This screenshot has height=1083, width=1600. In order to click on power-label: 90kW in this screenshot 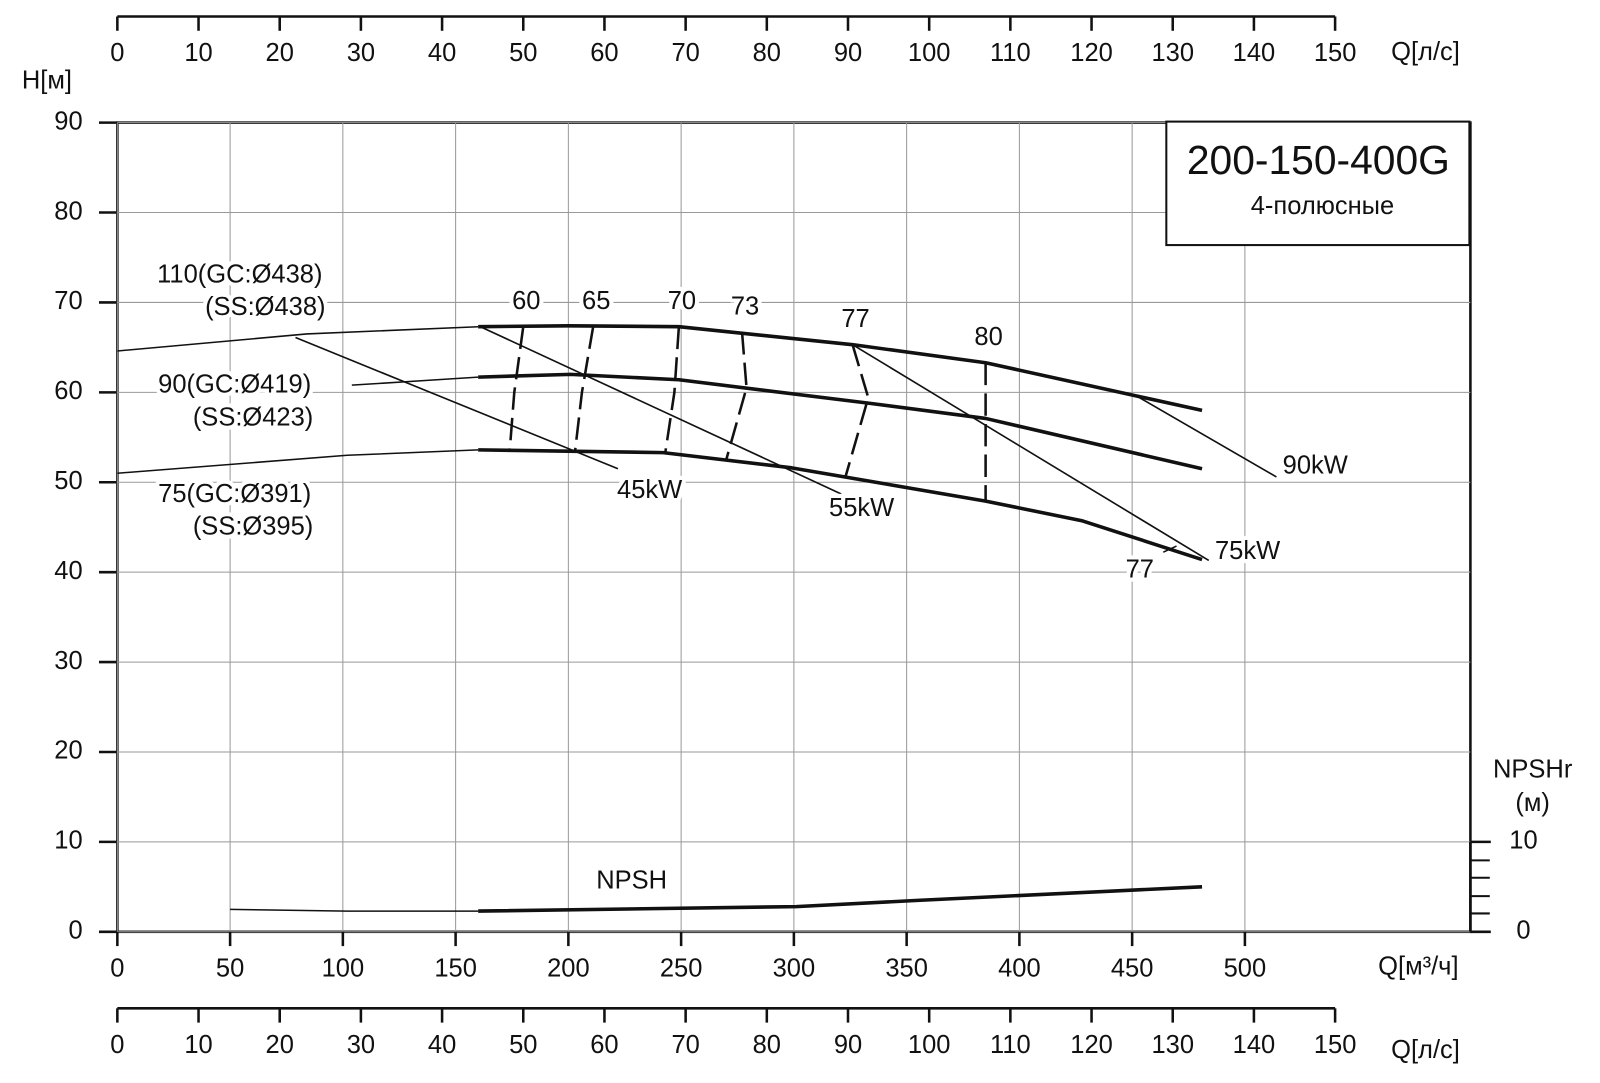, I will do `click(1315, 465)`.